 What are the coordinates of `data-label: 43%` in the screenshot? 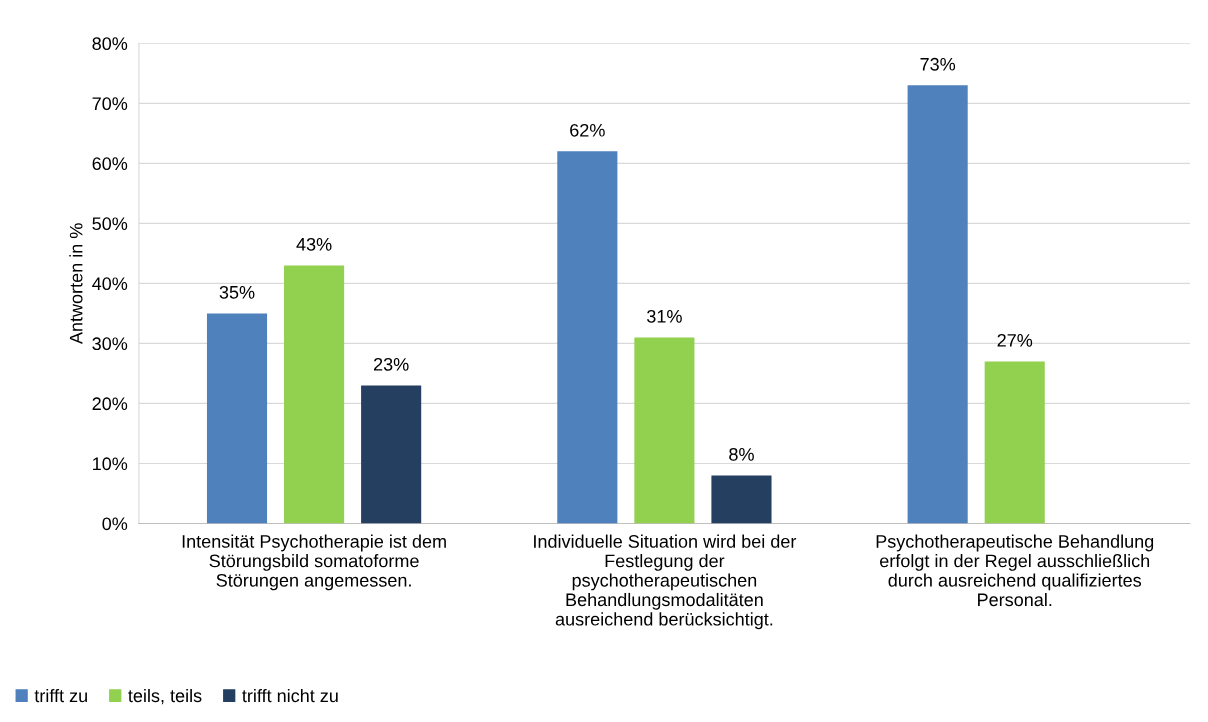 It's located at (314, 244).